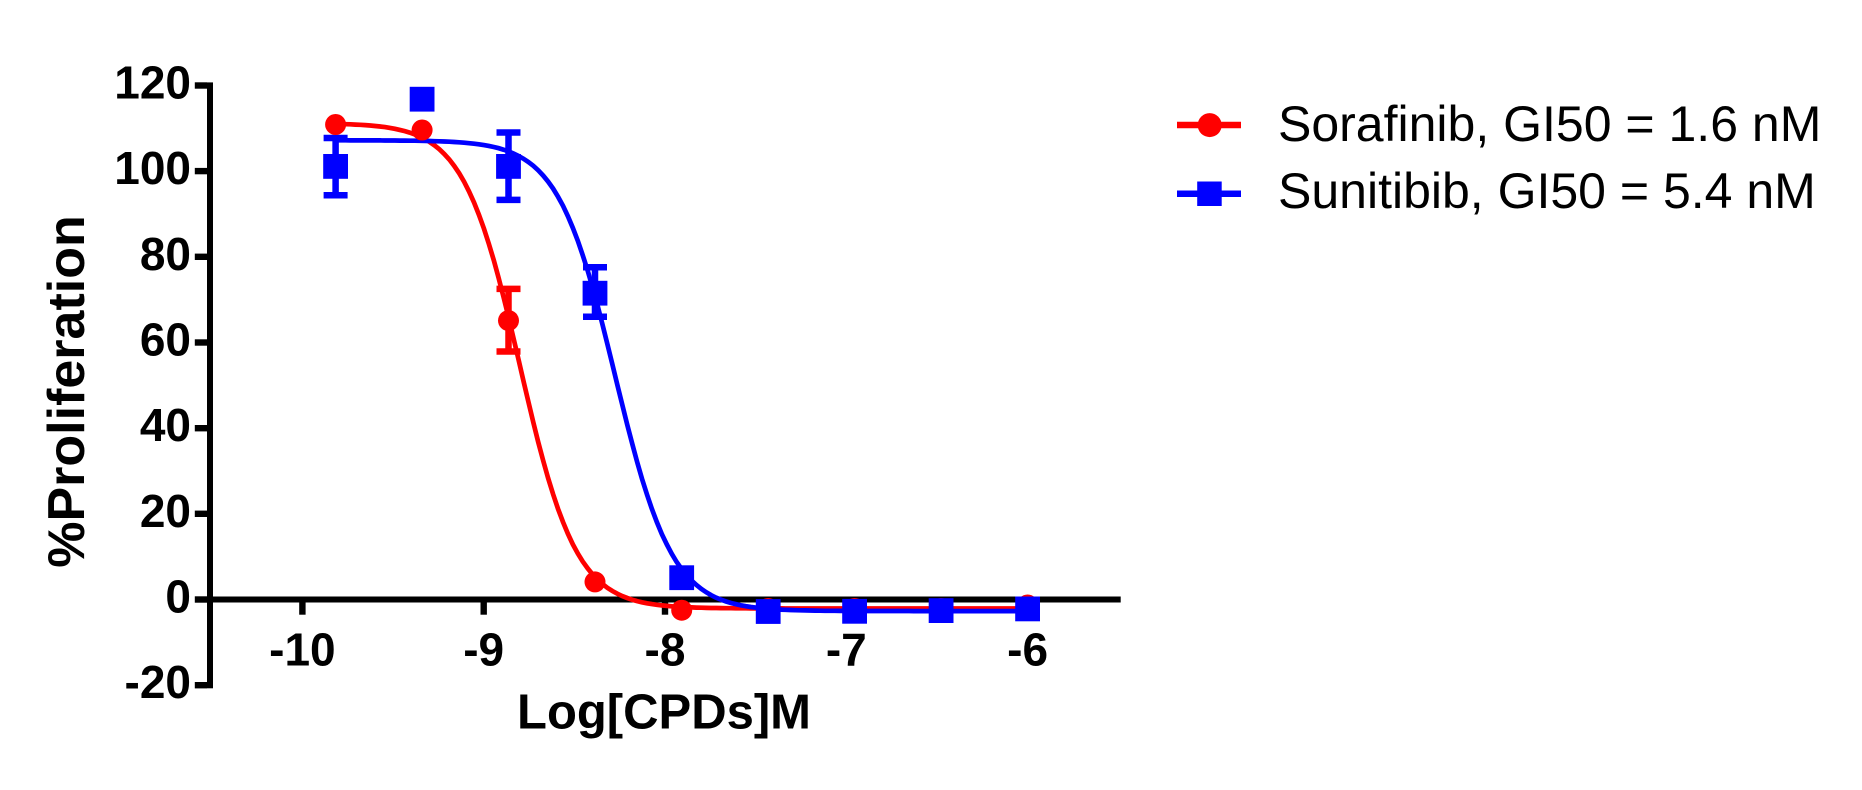 The image size is (1862, 790). Describe the element at coordinates (178, 597) in the screenshot. I see `svg-text: 0` at that location.